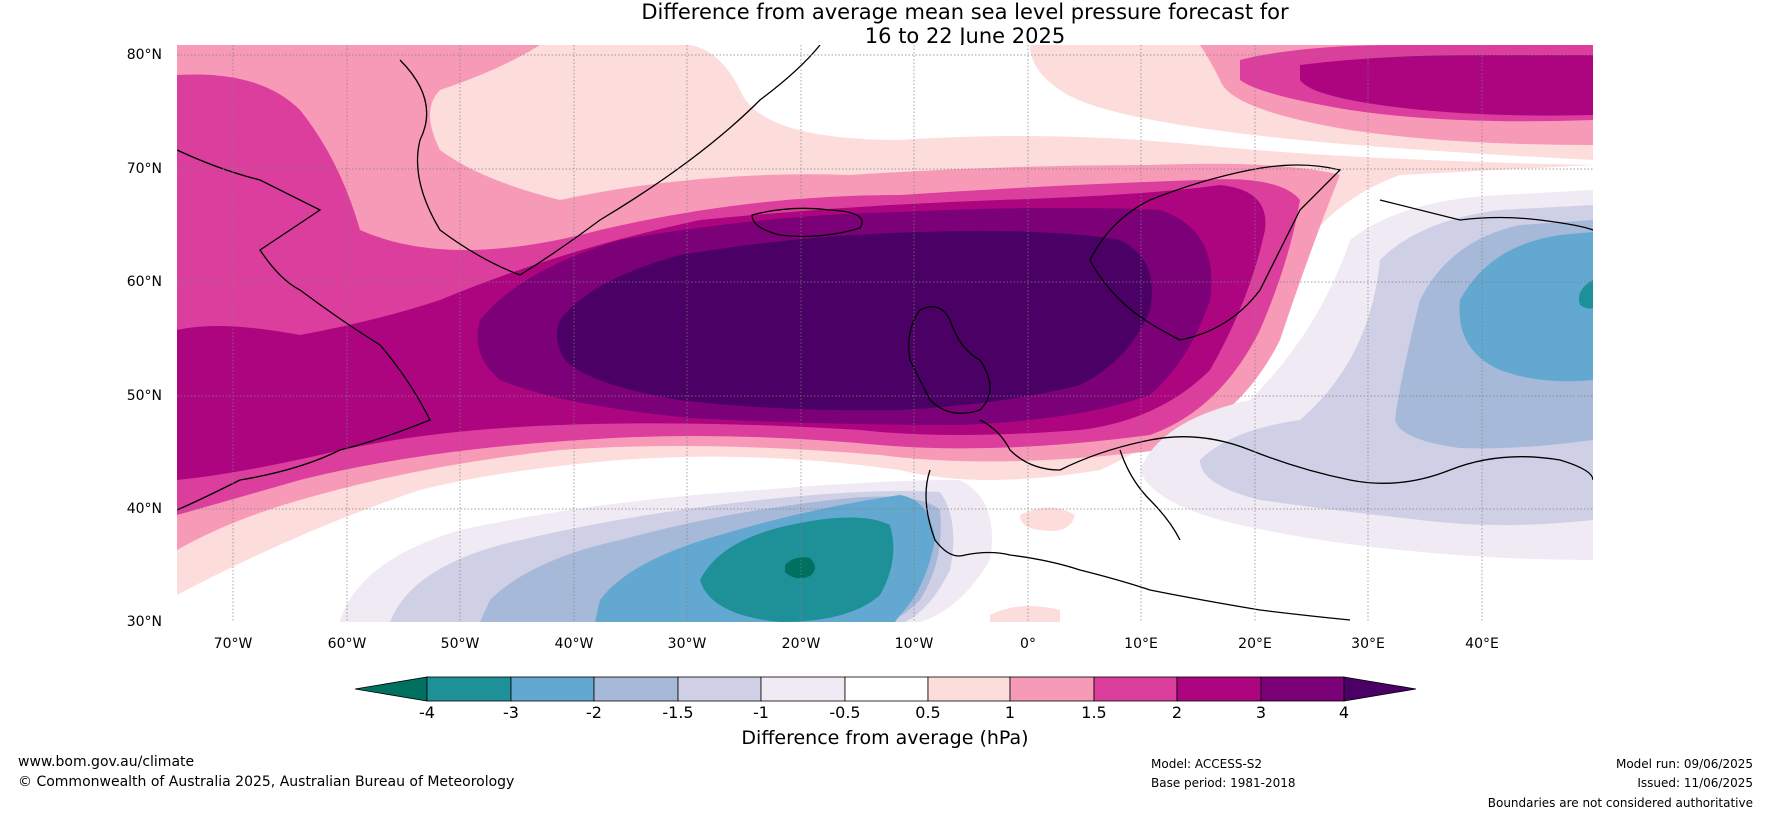 The width and height of the screenshot is (1770, 816). Describe the element at coordinates (460, 644) in the screenshot. I see `lon-label-50w: 50°W` at that location.